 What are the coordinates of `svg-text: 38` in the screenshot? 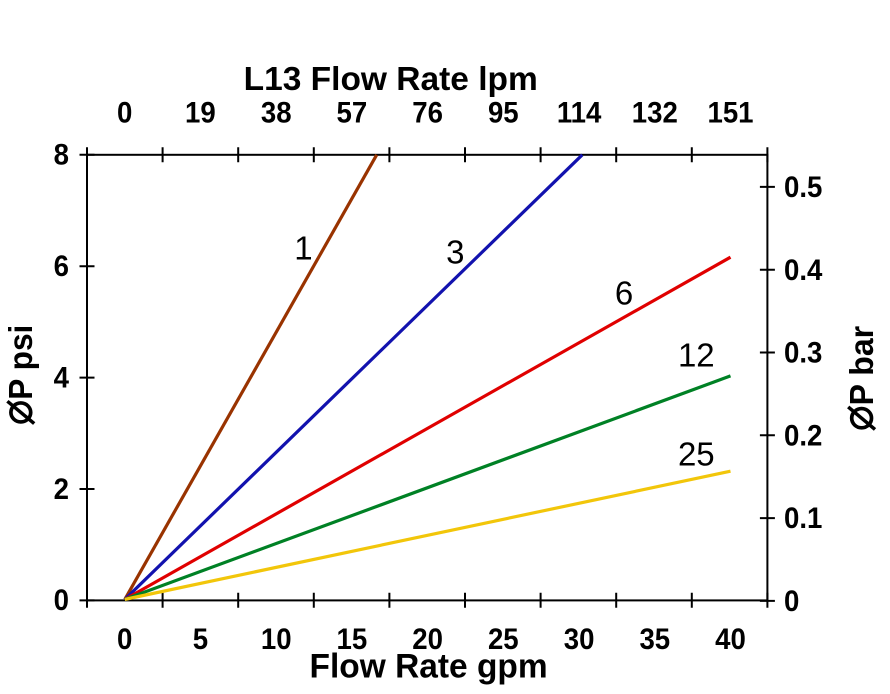 It's located at (276, 113).